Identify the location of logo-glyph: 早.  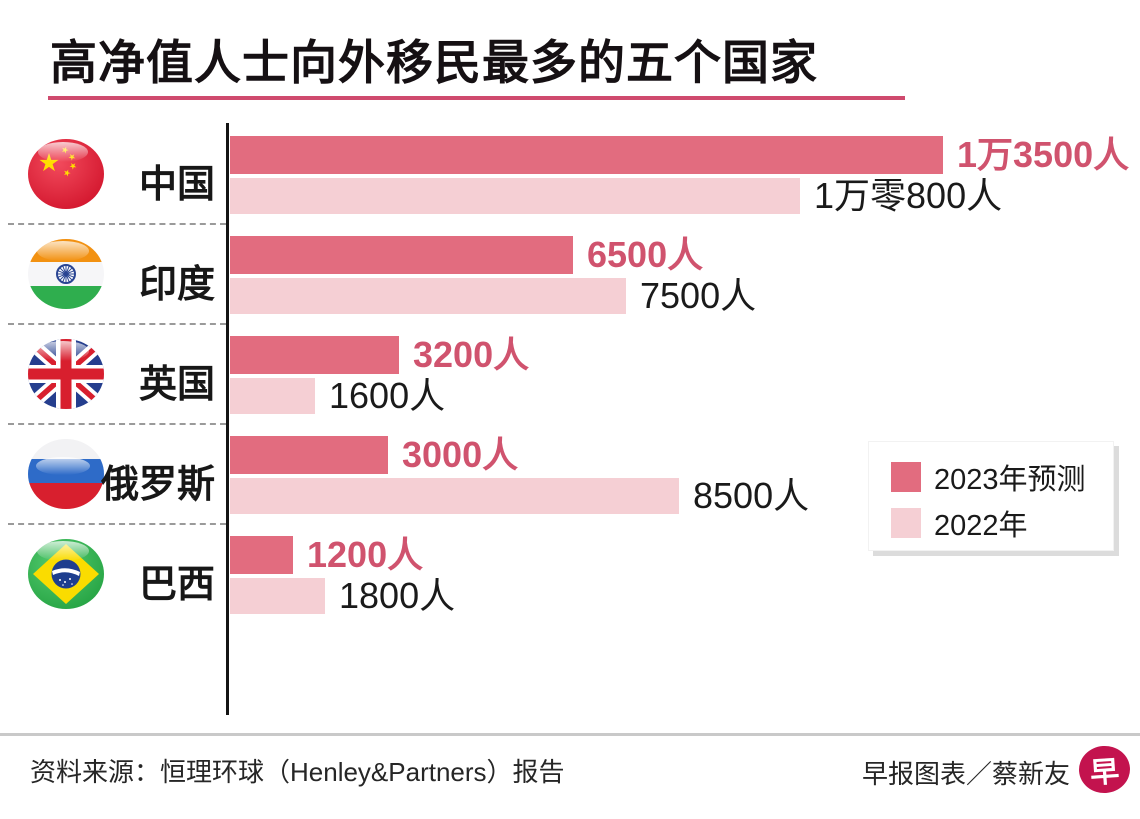
(1105, 772).